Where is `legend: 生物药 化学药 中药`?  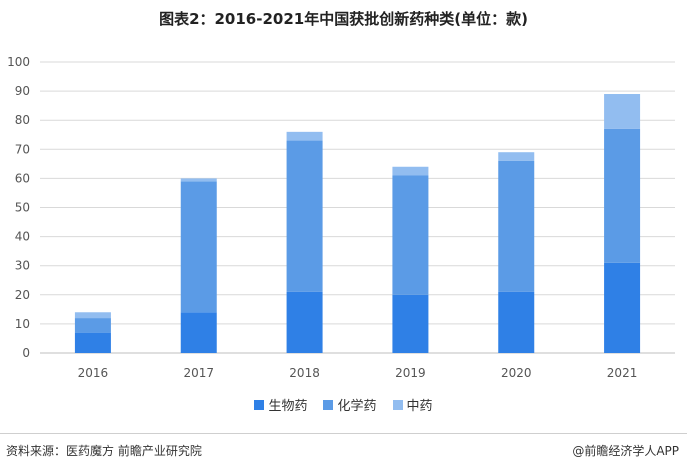
legend: 生物药 化学药 中药 is located at coordinates (343, 404).